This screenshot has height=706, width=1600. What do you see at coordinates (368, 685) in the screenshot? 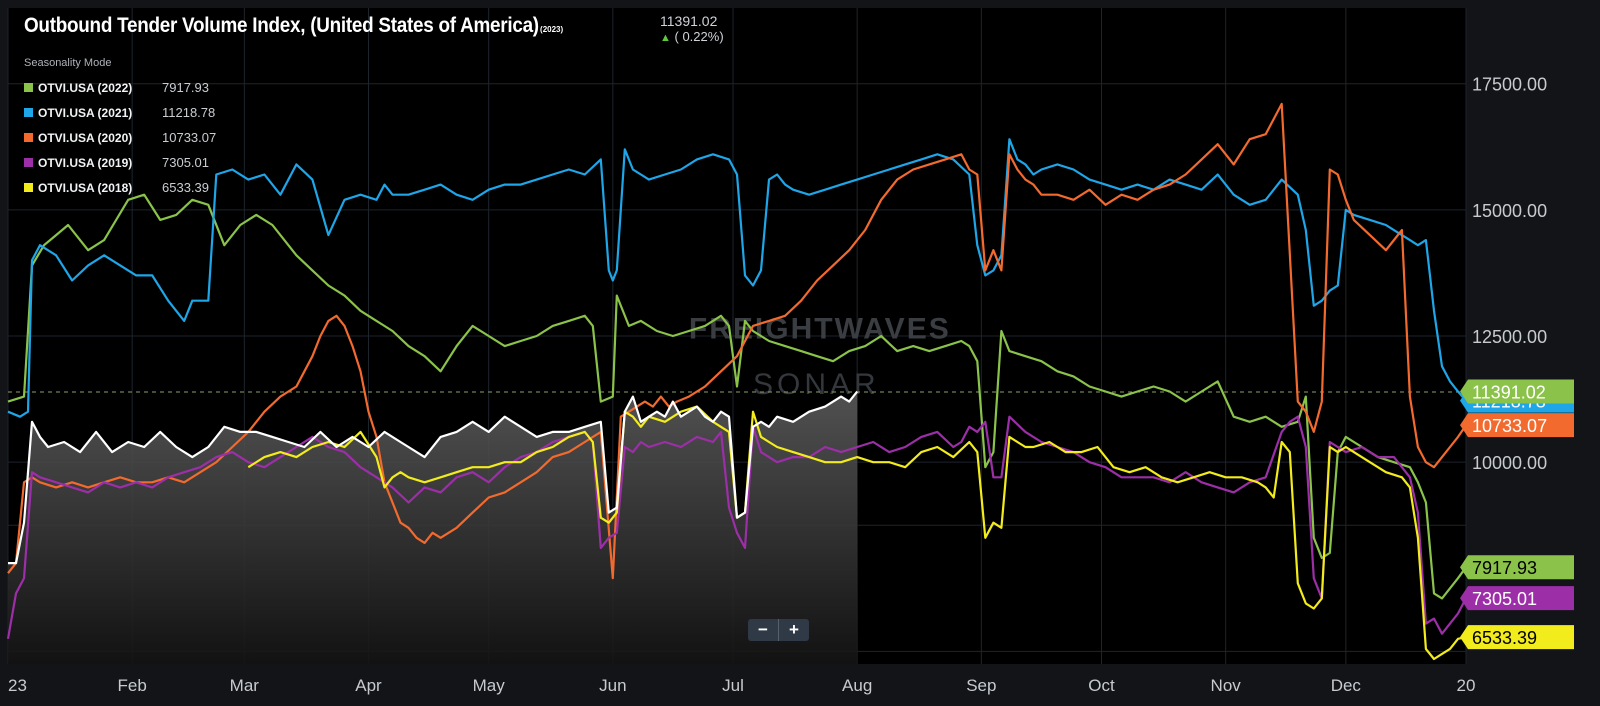
I see `x-tick-label: Apr` at bounding box center [368, 685].